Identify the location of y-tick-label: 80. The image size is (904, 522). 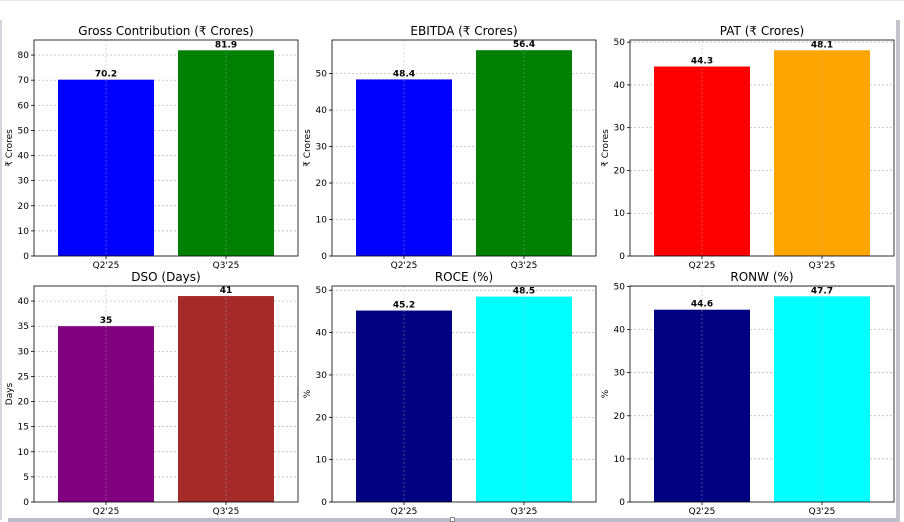
(24, 56).